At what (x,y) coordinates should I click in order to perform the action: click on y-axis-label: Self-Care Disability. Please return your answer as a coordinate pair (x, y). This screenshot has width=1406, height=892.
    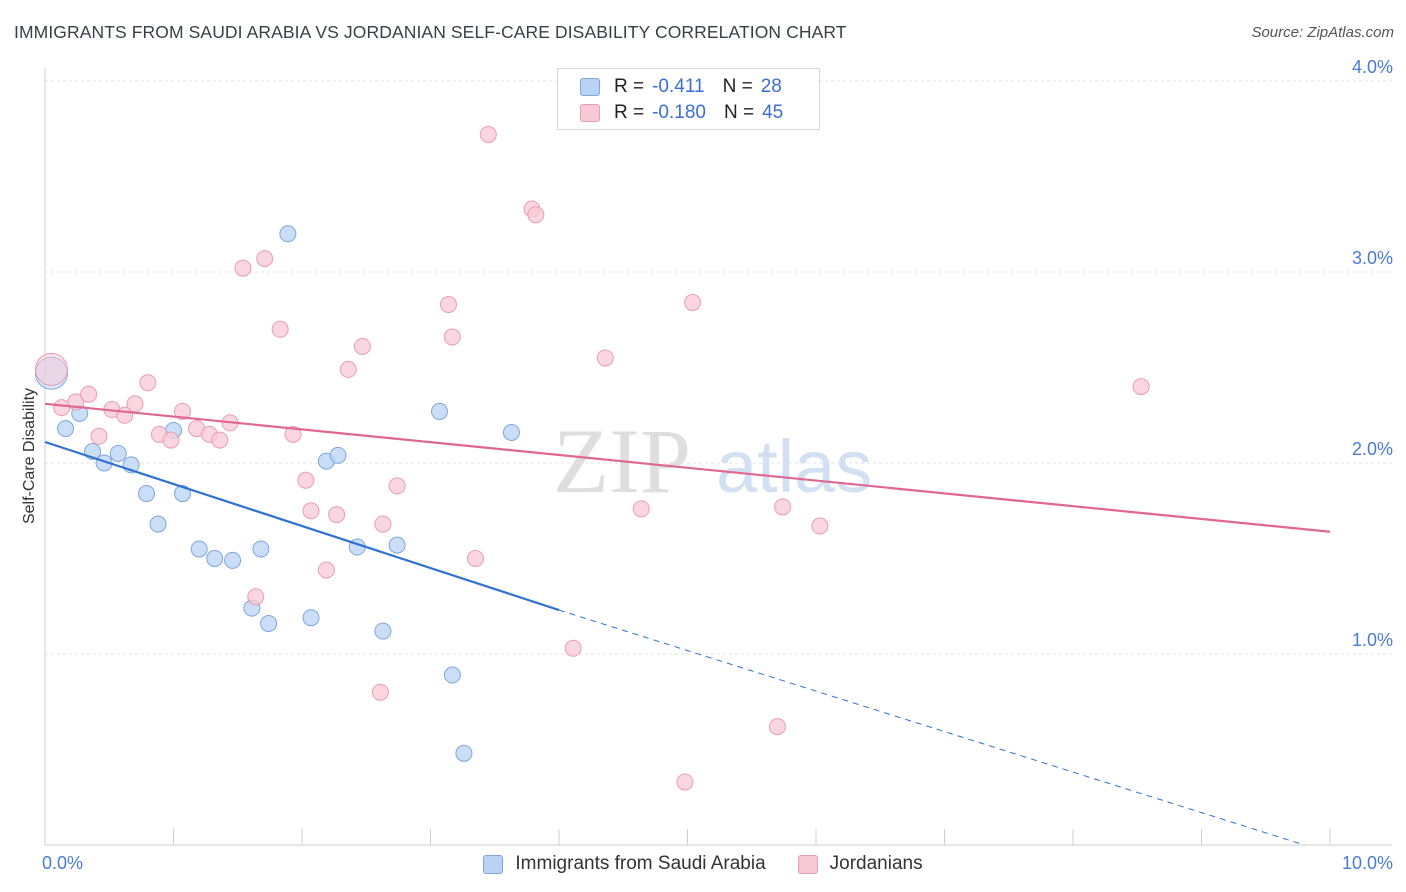
    Looking at the image, I should click on (29, 456).